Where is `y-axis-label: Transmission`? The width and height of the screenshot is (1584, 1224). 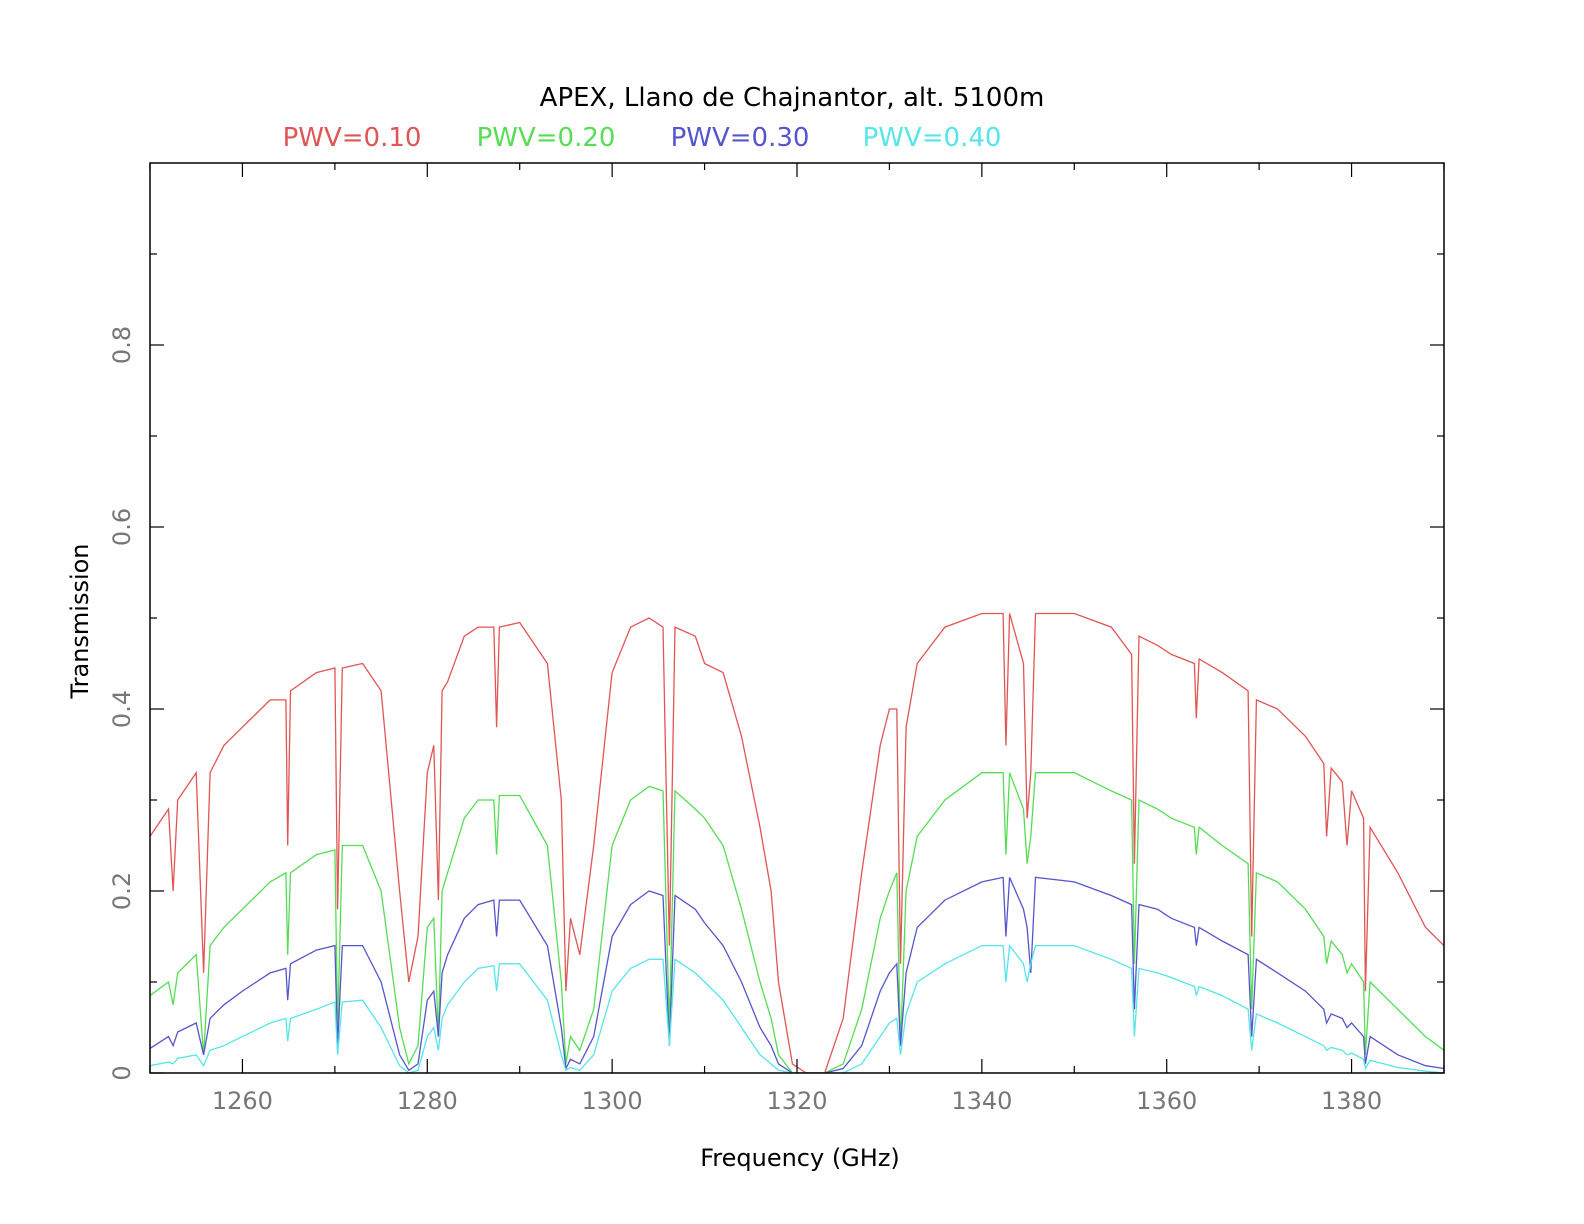 y-axis-label: Transmission is located at coordinates (80, 621).